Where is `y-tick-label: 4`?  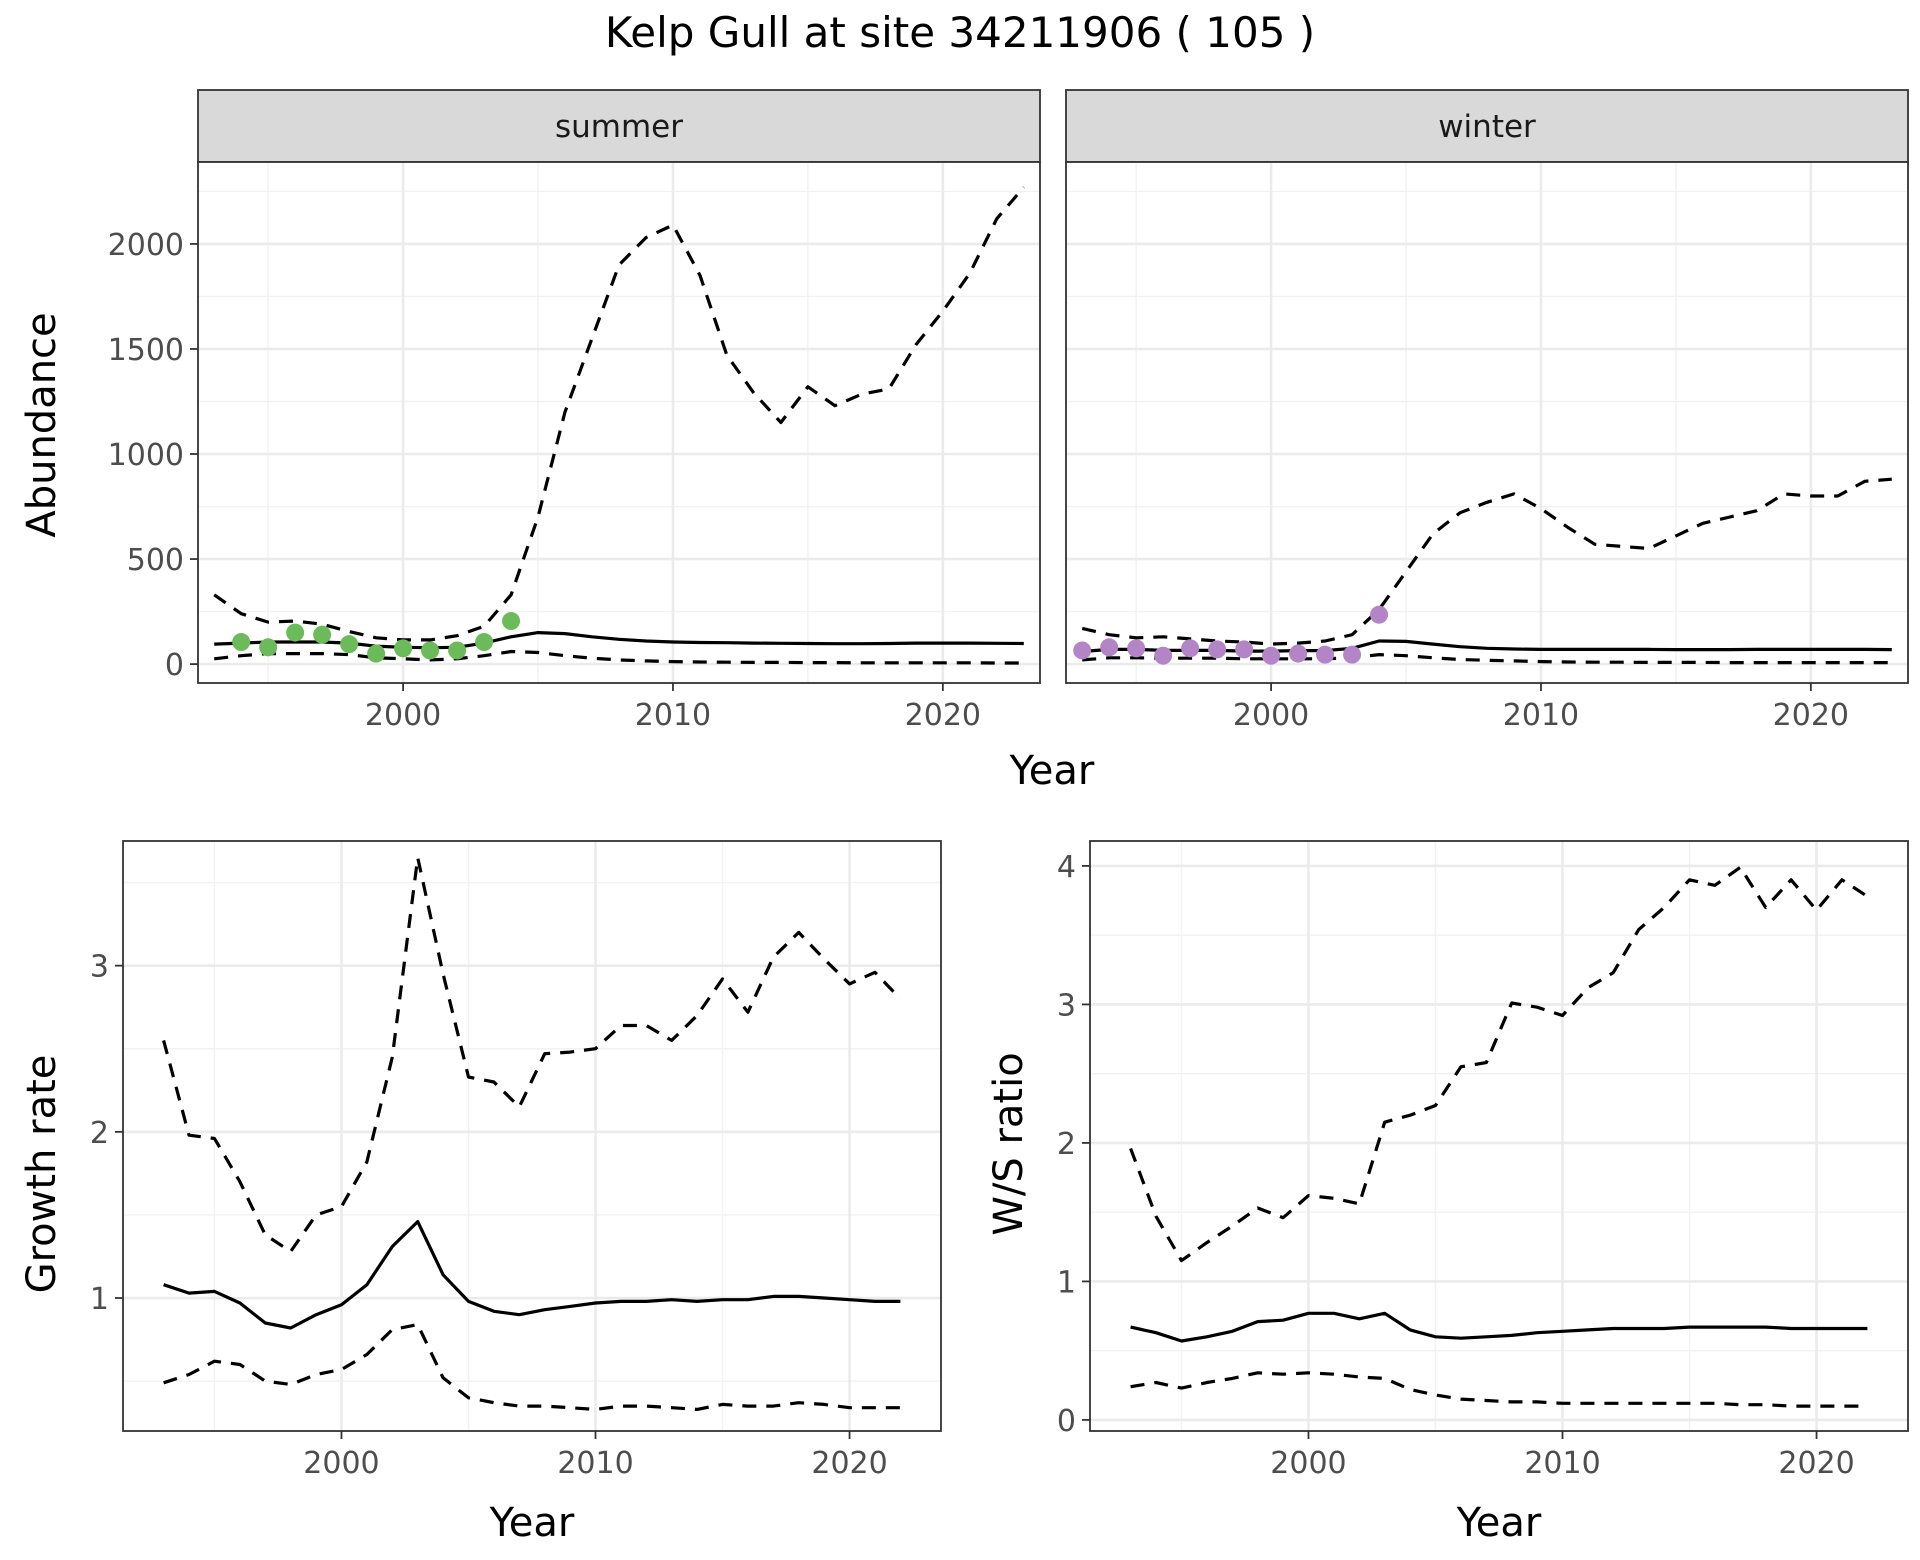 y-tick-label: 4 is located at coordinates (1066, 867).